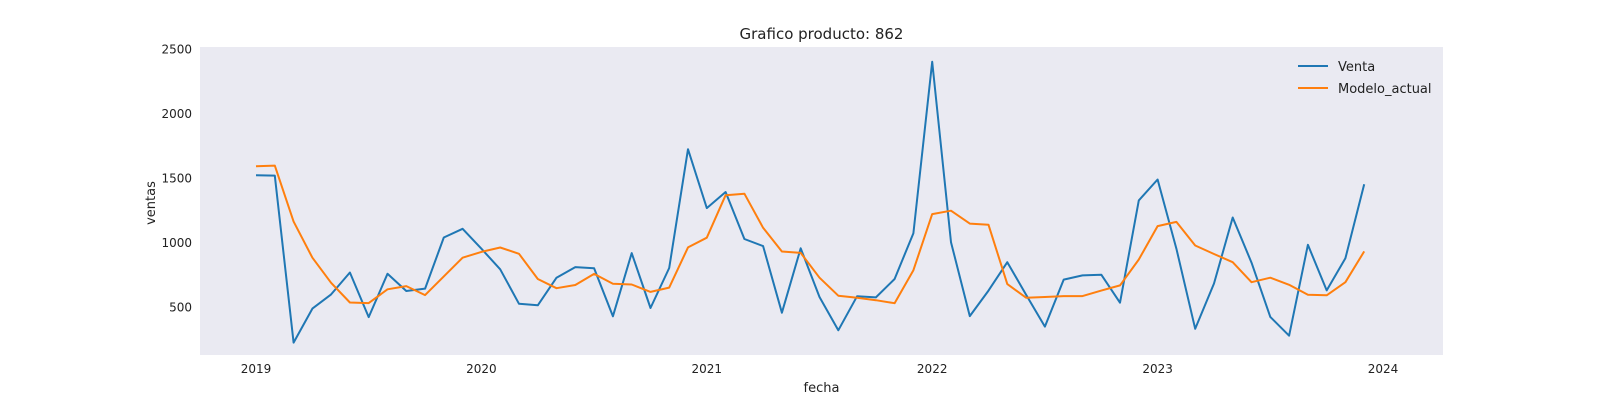 The height and width of the screenshot is (400, 1600). I want to click on y-tick-label: 1500, so click(176, 178).